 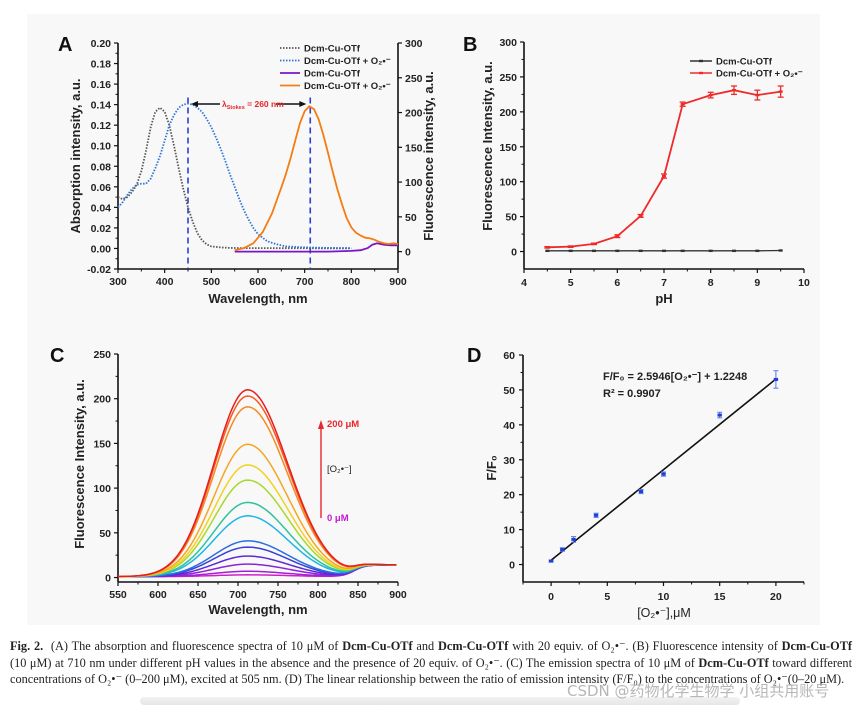 What do you see at coordinates (347, 86) in the screenshot?
I see `legend-label: Dcm-Cu-OTf + O₂•⁻` at bounding box center [347, 86].